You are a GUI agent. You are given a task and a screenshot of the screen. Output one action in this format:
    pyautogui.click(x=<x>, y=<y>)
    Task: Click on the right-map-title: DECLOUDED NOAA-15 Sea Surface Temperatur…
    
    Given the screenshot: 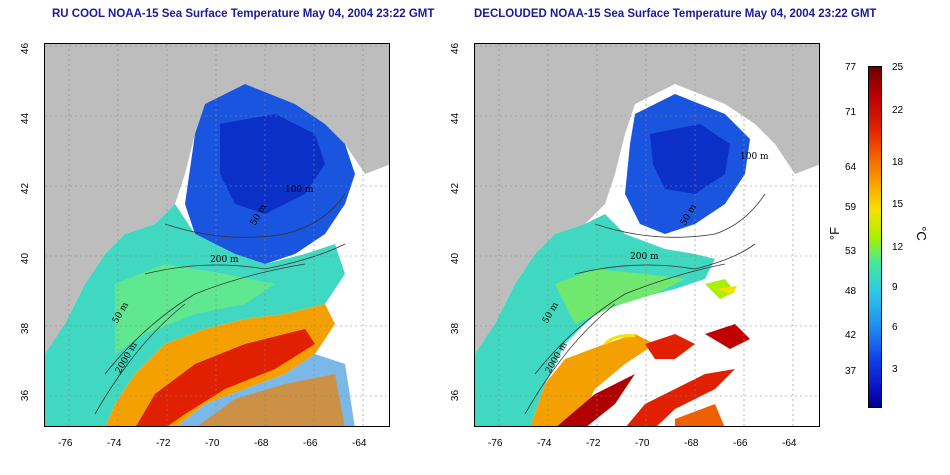 What is the action you would take?
    pyautogui.click(x=675, y=14)
    